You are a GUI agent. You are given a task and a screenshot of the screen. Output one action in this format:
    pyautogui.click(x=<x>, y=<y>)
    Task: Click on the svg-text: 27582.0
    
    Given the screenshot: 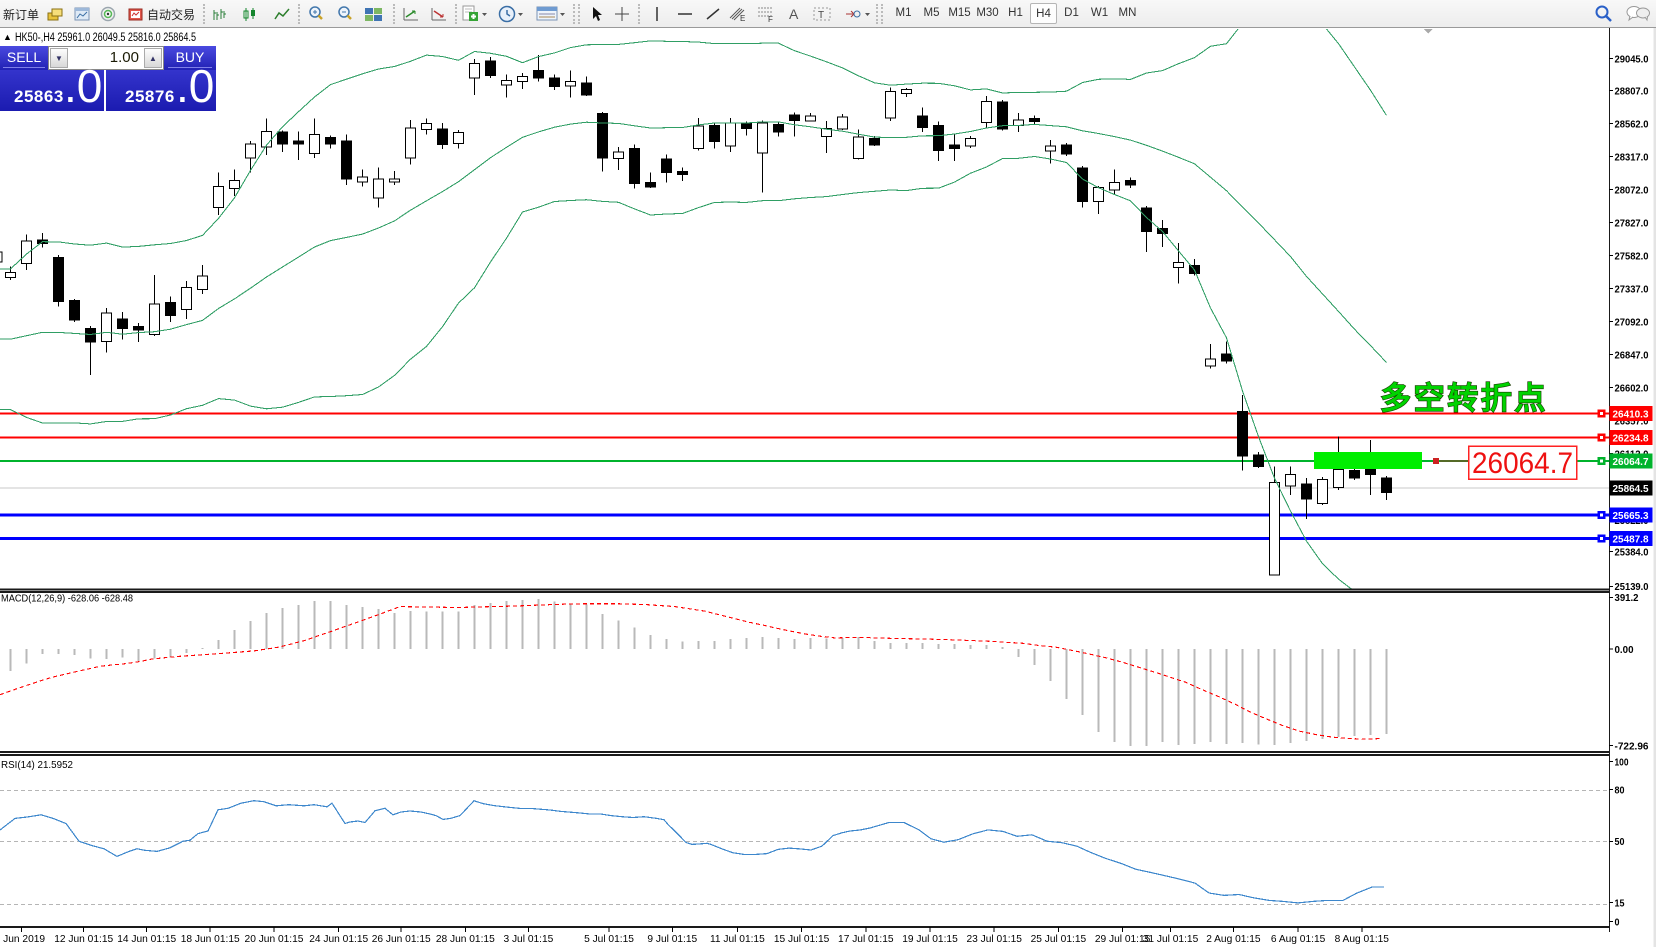 What is the action you would take?
    pyautogui.click(x=1632, y=257)
    